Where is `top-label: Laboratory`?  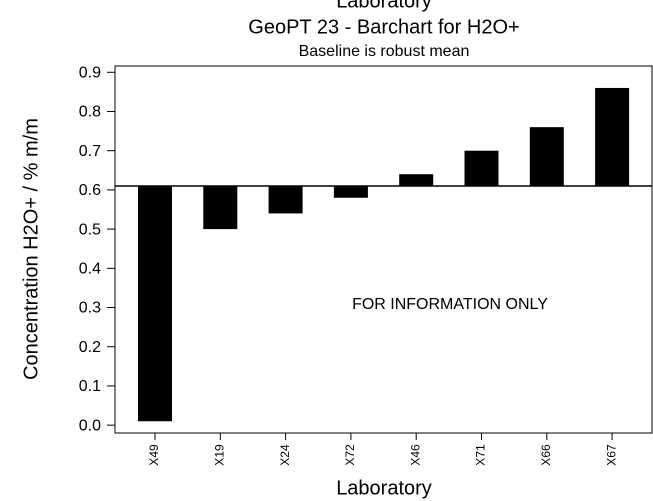
top-label: Laboratory is located at coordinates (384, 6).